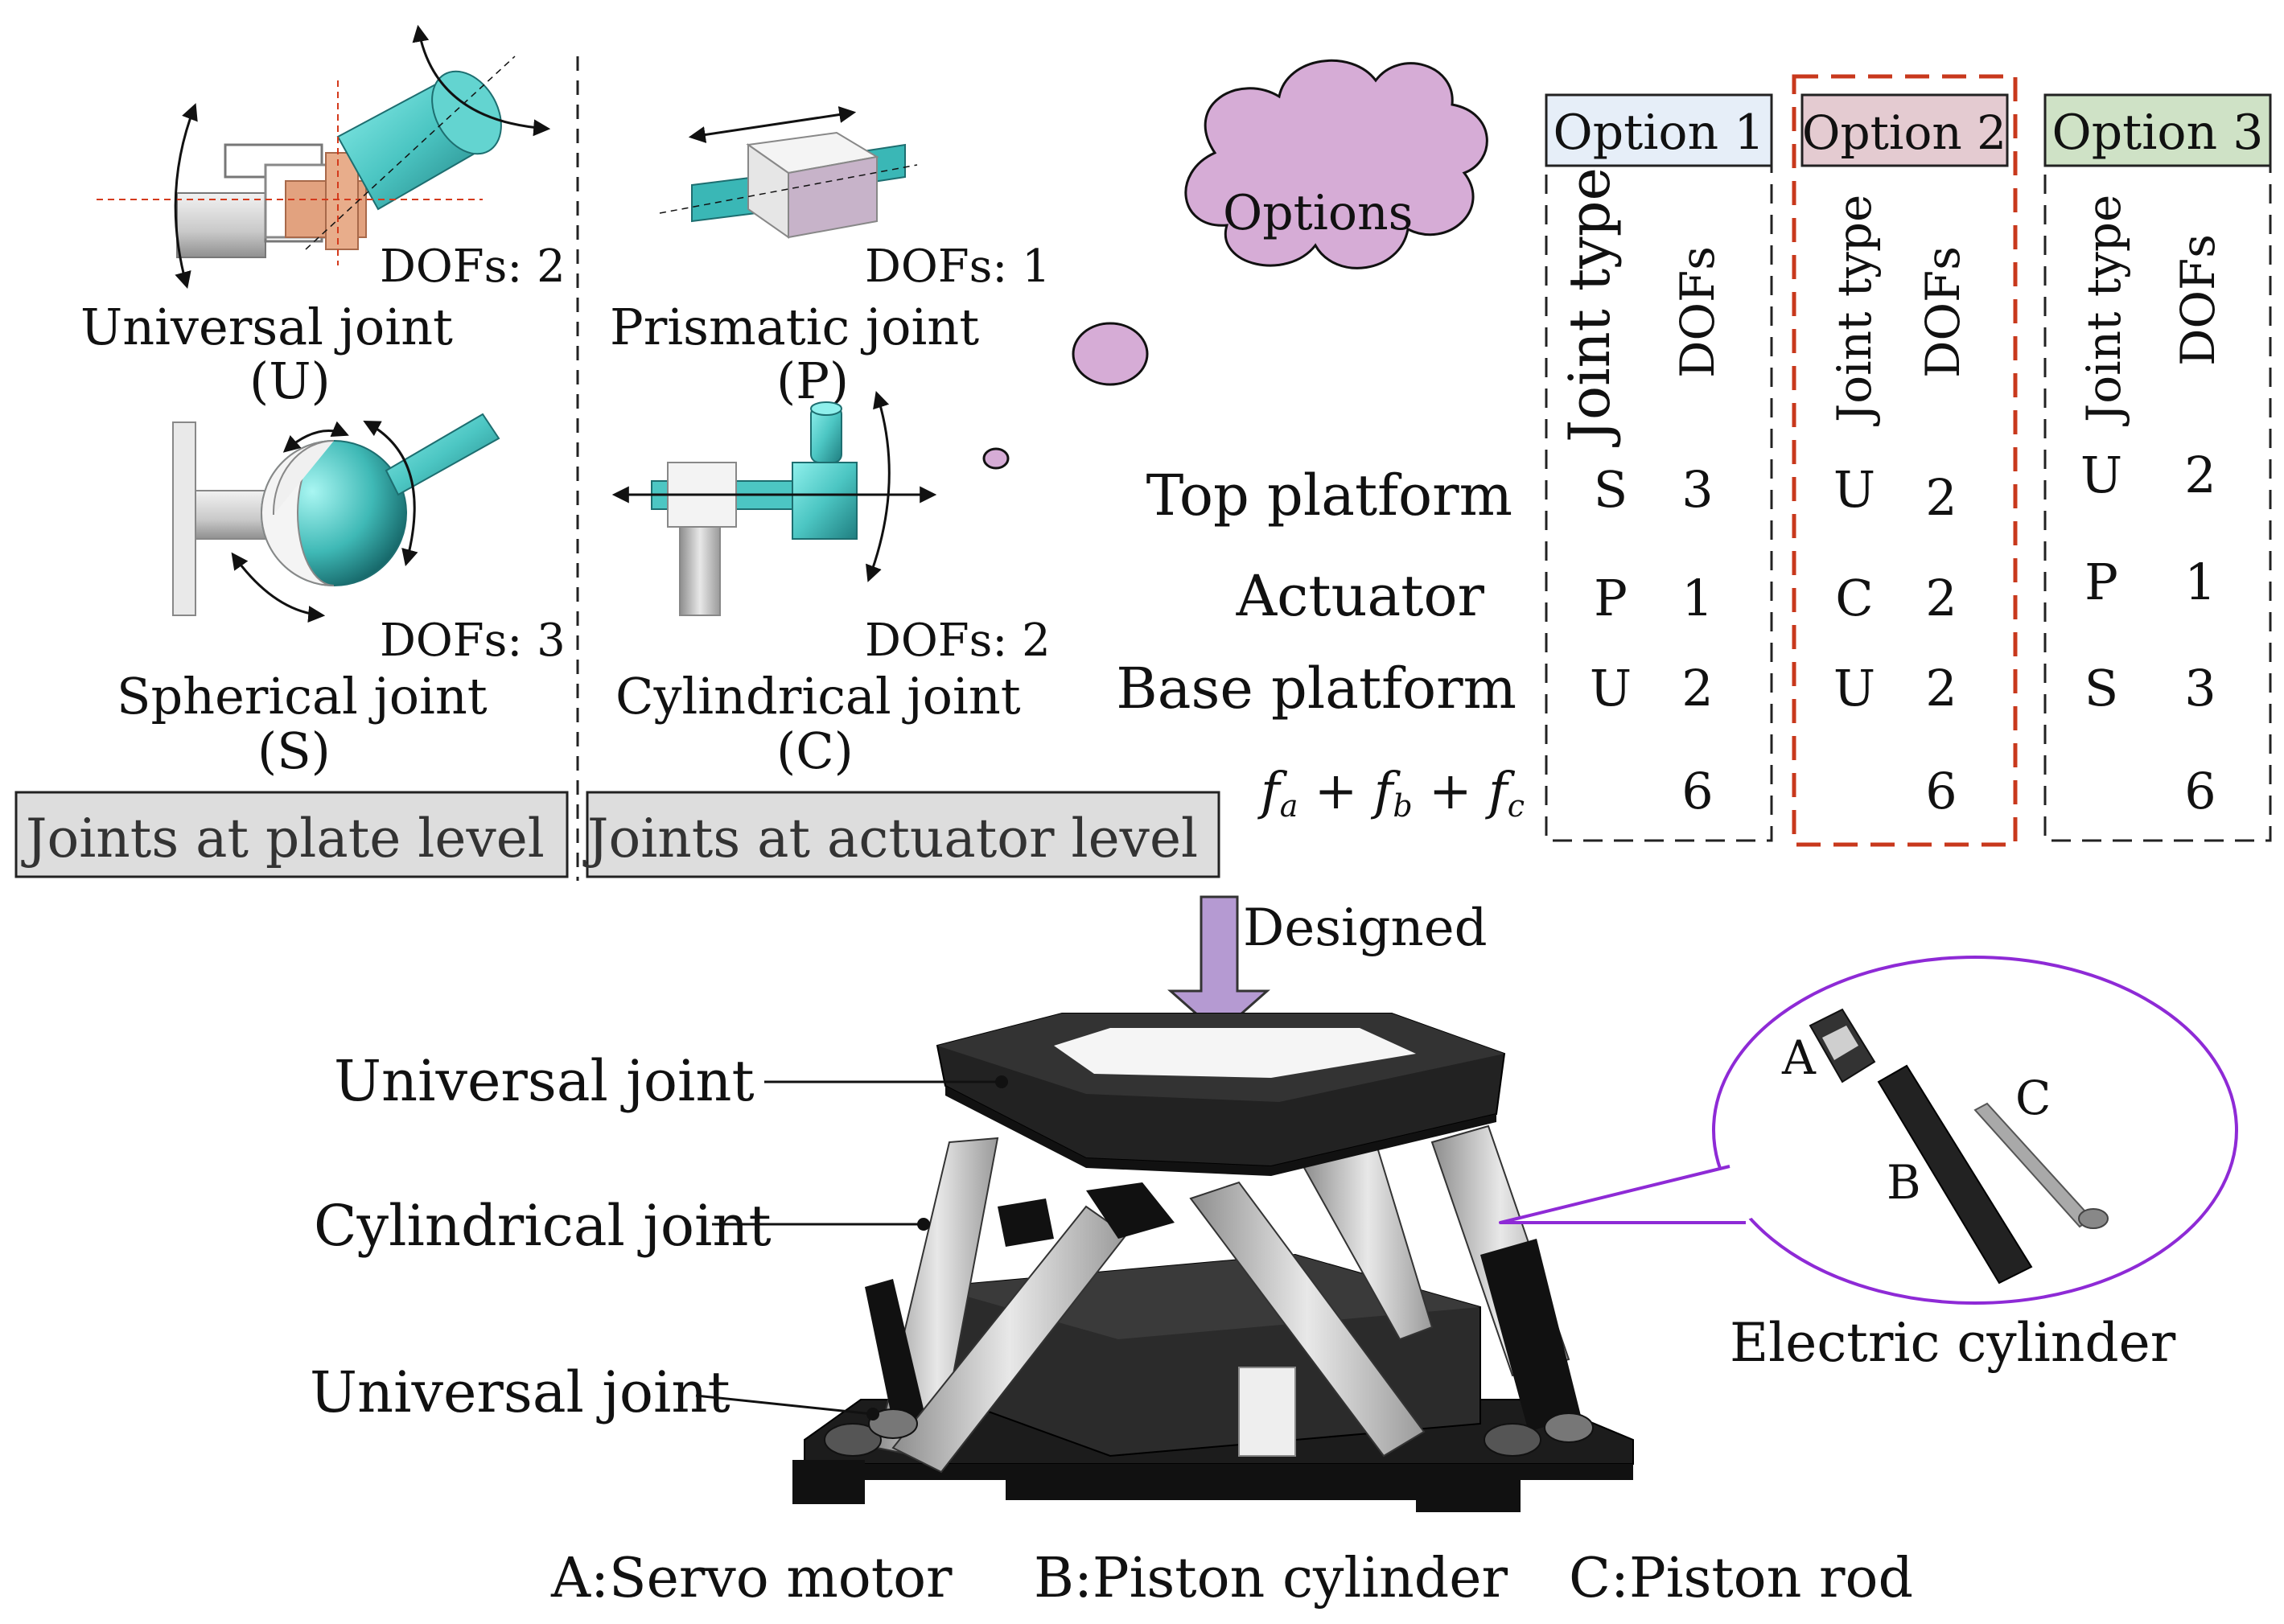 The width and height of the screenshot is (2284, 1624). Describe the element at coordinates (267, 327) in the screenshot. I see `universal-joint-name: Universal joint` at that location.